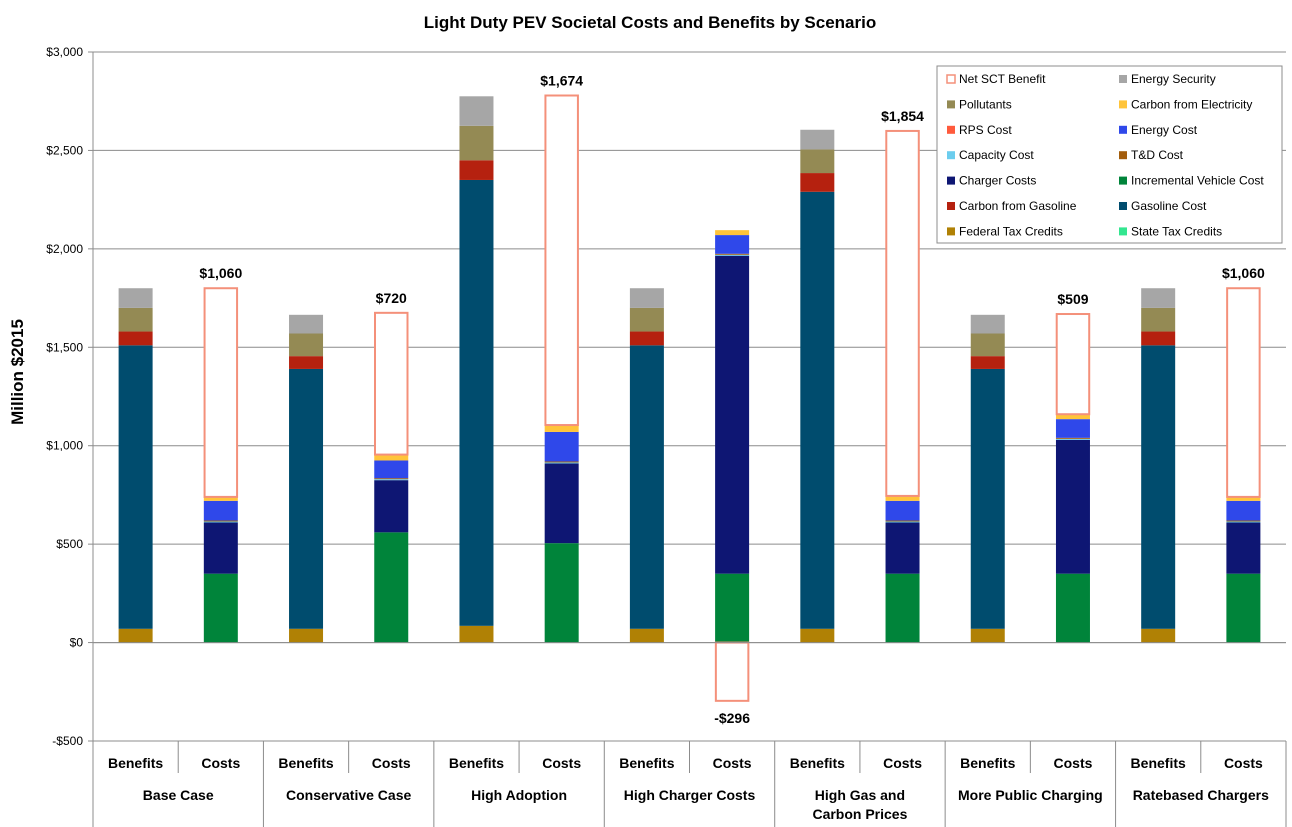 This screenshot has height=827, width=1292. Describe the element at coordinates (951, 104) in the screenshot. I see `legend-swatch-pollutants` at that location.